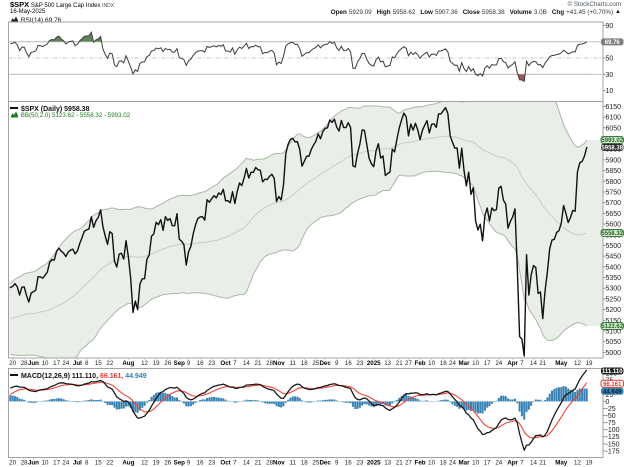  What do you see at coordinates (77, 109) in the screenshot?
I see `price-legend-value: 5958.38` at bounding box center [77, 109].